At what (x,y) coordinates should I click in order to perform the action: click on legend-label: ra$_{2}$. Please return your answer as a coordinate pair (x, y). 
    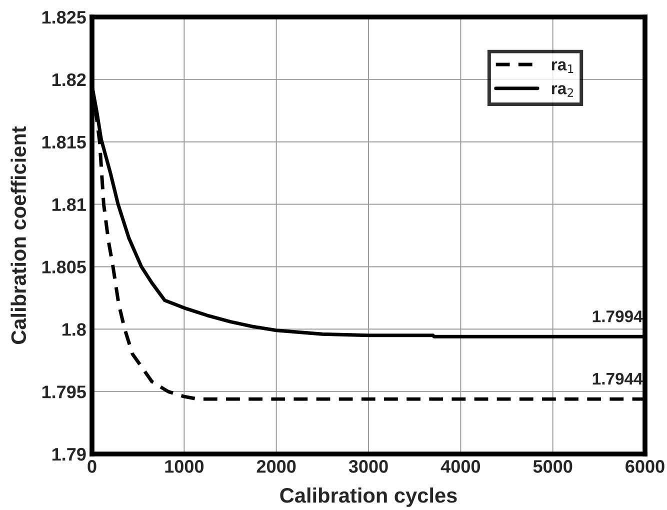
    Looking at the image, I should click on (563, 91).